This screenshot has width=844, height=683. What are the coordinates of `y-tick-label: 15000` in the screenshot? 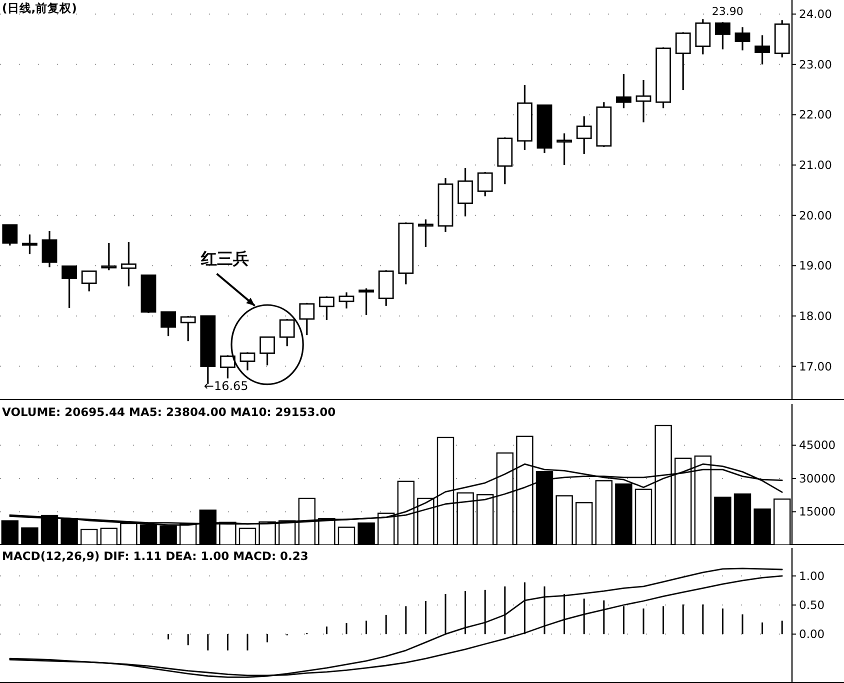 It's located at (817, 511).